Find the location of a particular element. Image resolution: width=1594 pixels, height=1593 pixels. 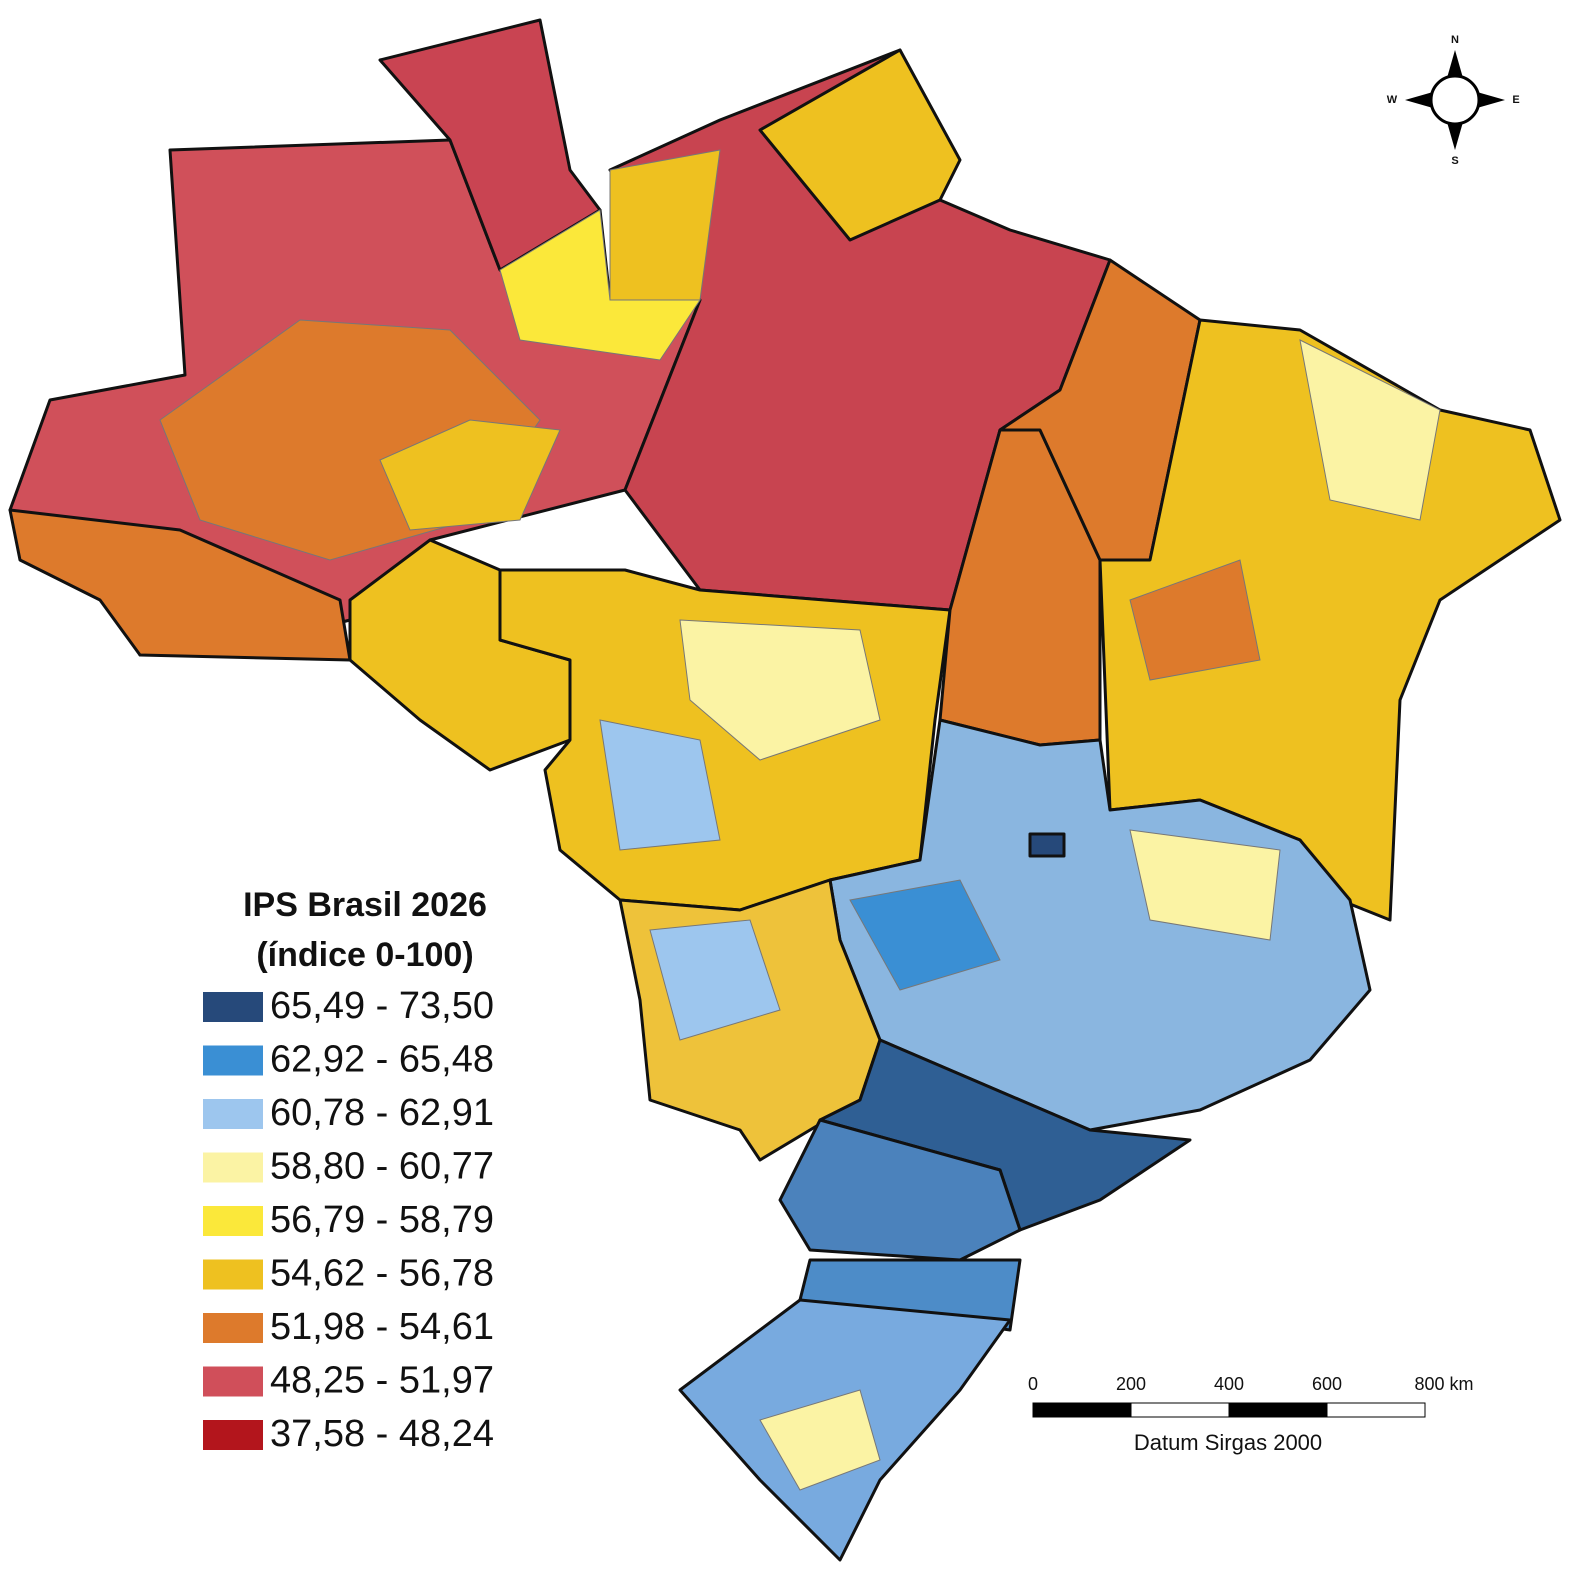

legend-label: 58,80 - 60,77 is located at coordinates (382, 1167).